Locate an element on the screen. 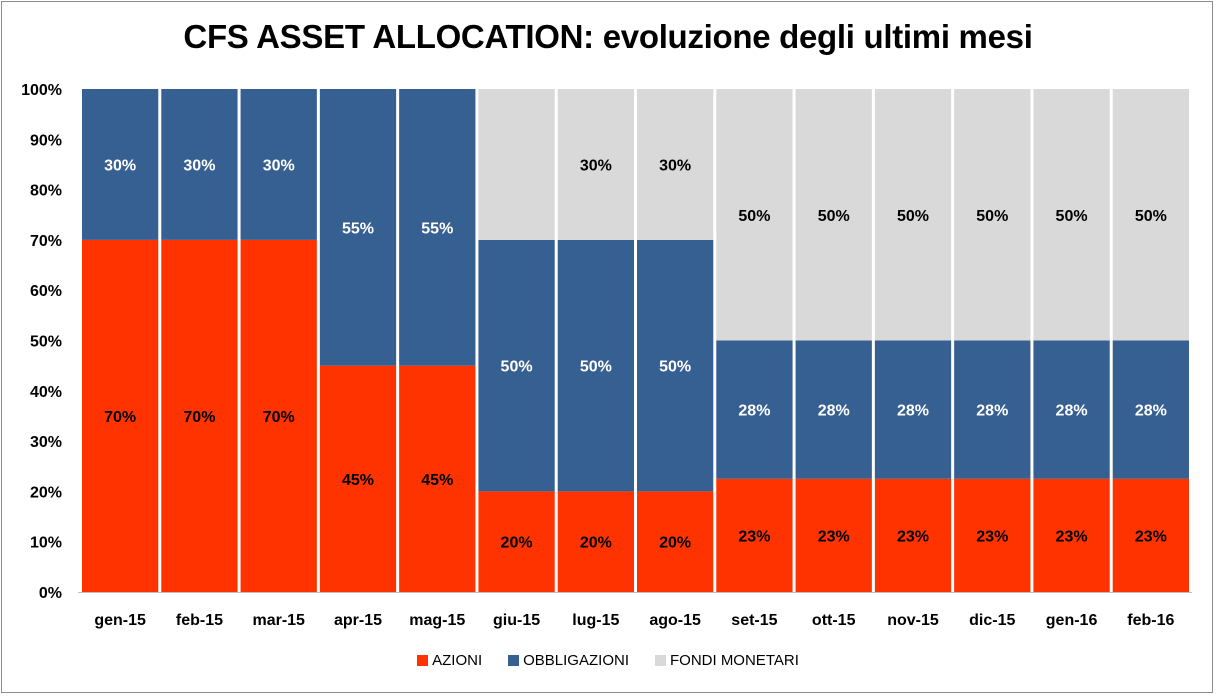 The image size is (1216, 696). x-tick-label: giu-15 is located at coordinates (516, 620).